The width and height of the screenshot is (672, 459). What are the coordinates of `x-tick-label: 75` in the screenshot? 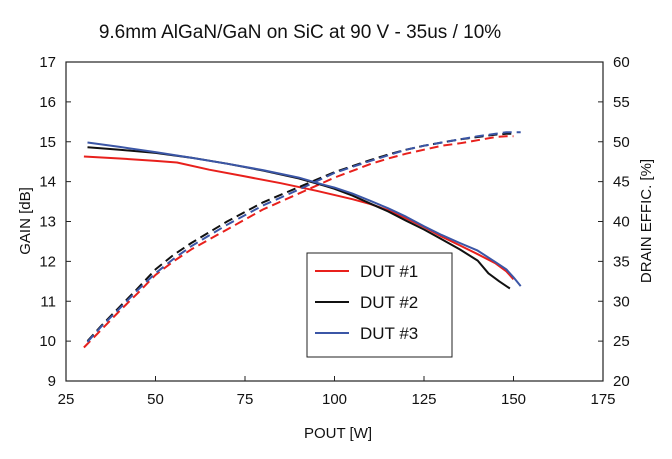 It's located at (245, 399).